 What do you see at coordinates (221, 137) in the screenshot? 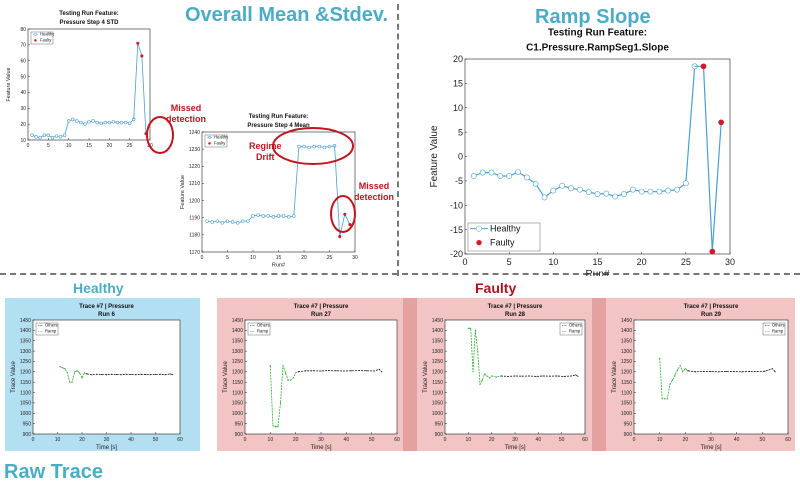
I see `legend-label-healthy: Healthy` at bounding box center [221, 137].